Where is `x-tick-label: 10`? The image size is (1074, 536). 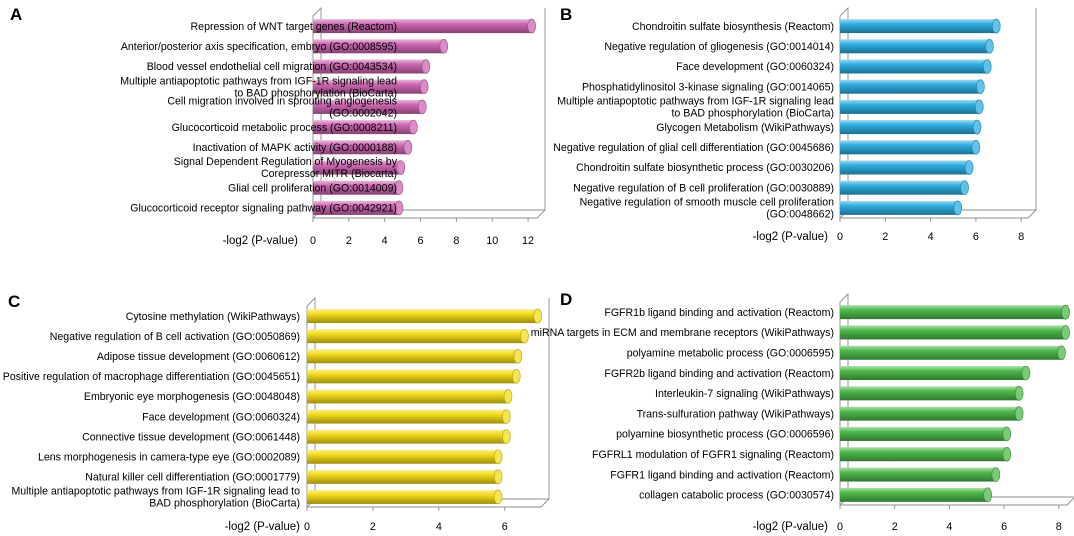 x-tick-label: 10 is located at coordinates (492, 241).